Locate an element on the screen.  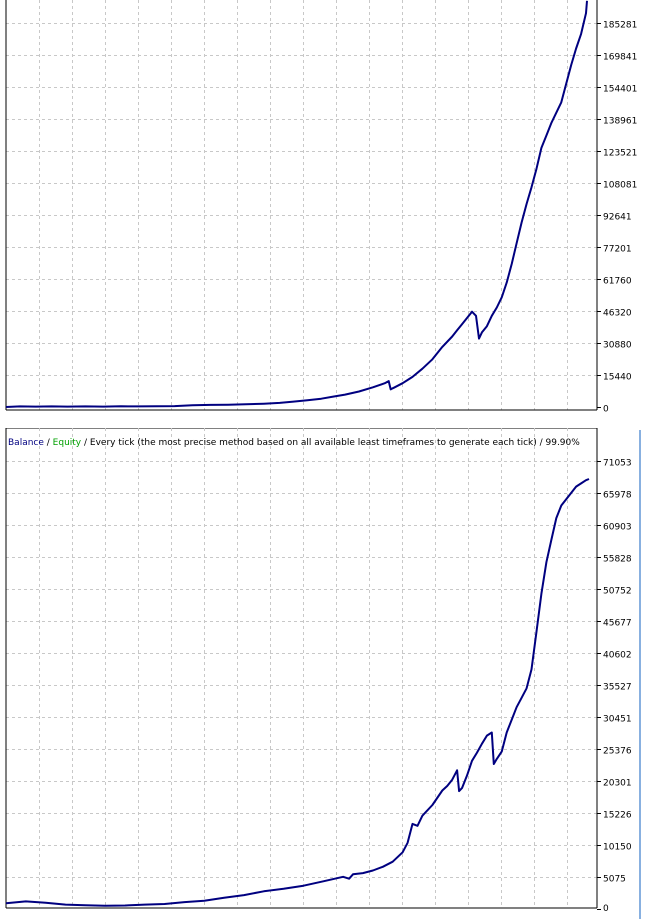
y-tick-label: 30451 is located at coordinates (617, 720).